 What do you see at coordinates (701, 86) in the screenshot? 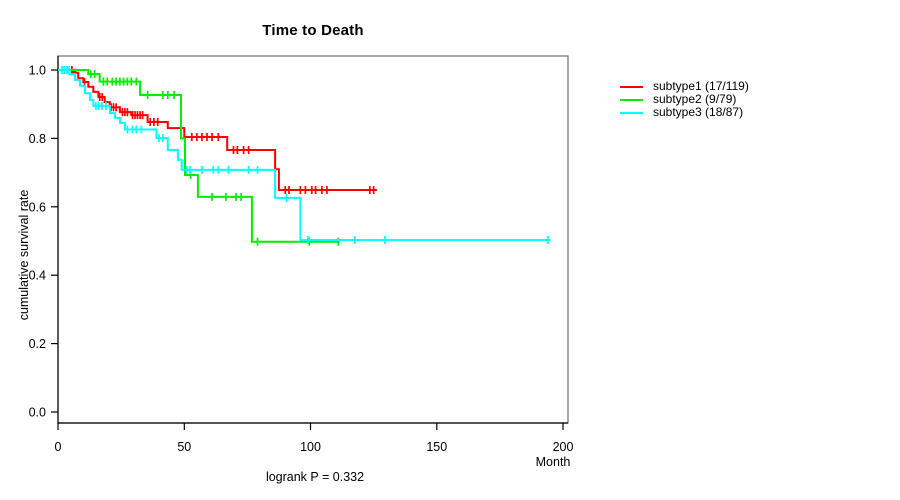
I see `legend-label-subtype1: subtype1 (17/119)` at bounding box center [701, 86].